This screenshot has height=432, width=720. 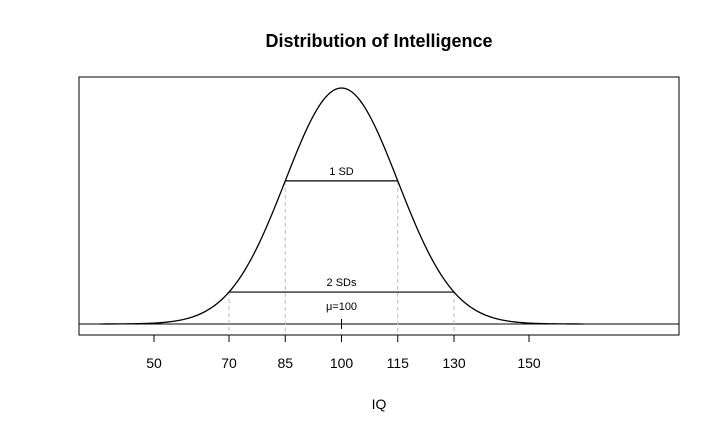 What do you see at coordinates (454, 363) in the screenshot?
I see `x-tick-label-130: 130` at bounding box center [454, 363].